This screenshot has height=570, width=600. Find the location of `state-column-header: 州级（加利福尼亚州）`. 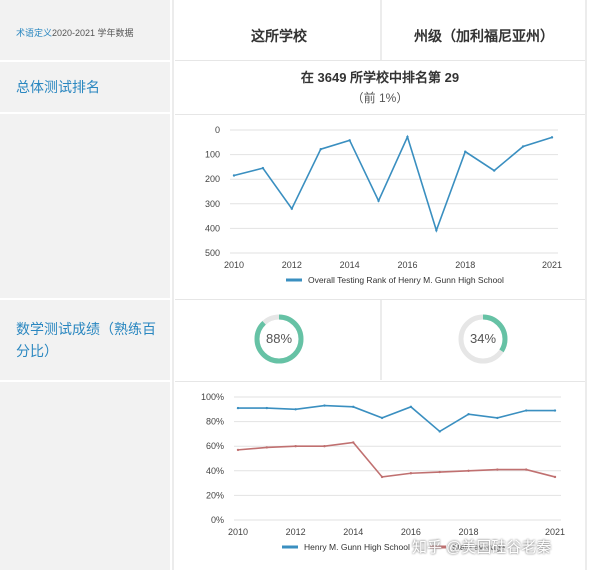

state-column-header: 州级（加利福尼亚州） is located at coordinates (484, 36).